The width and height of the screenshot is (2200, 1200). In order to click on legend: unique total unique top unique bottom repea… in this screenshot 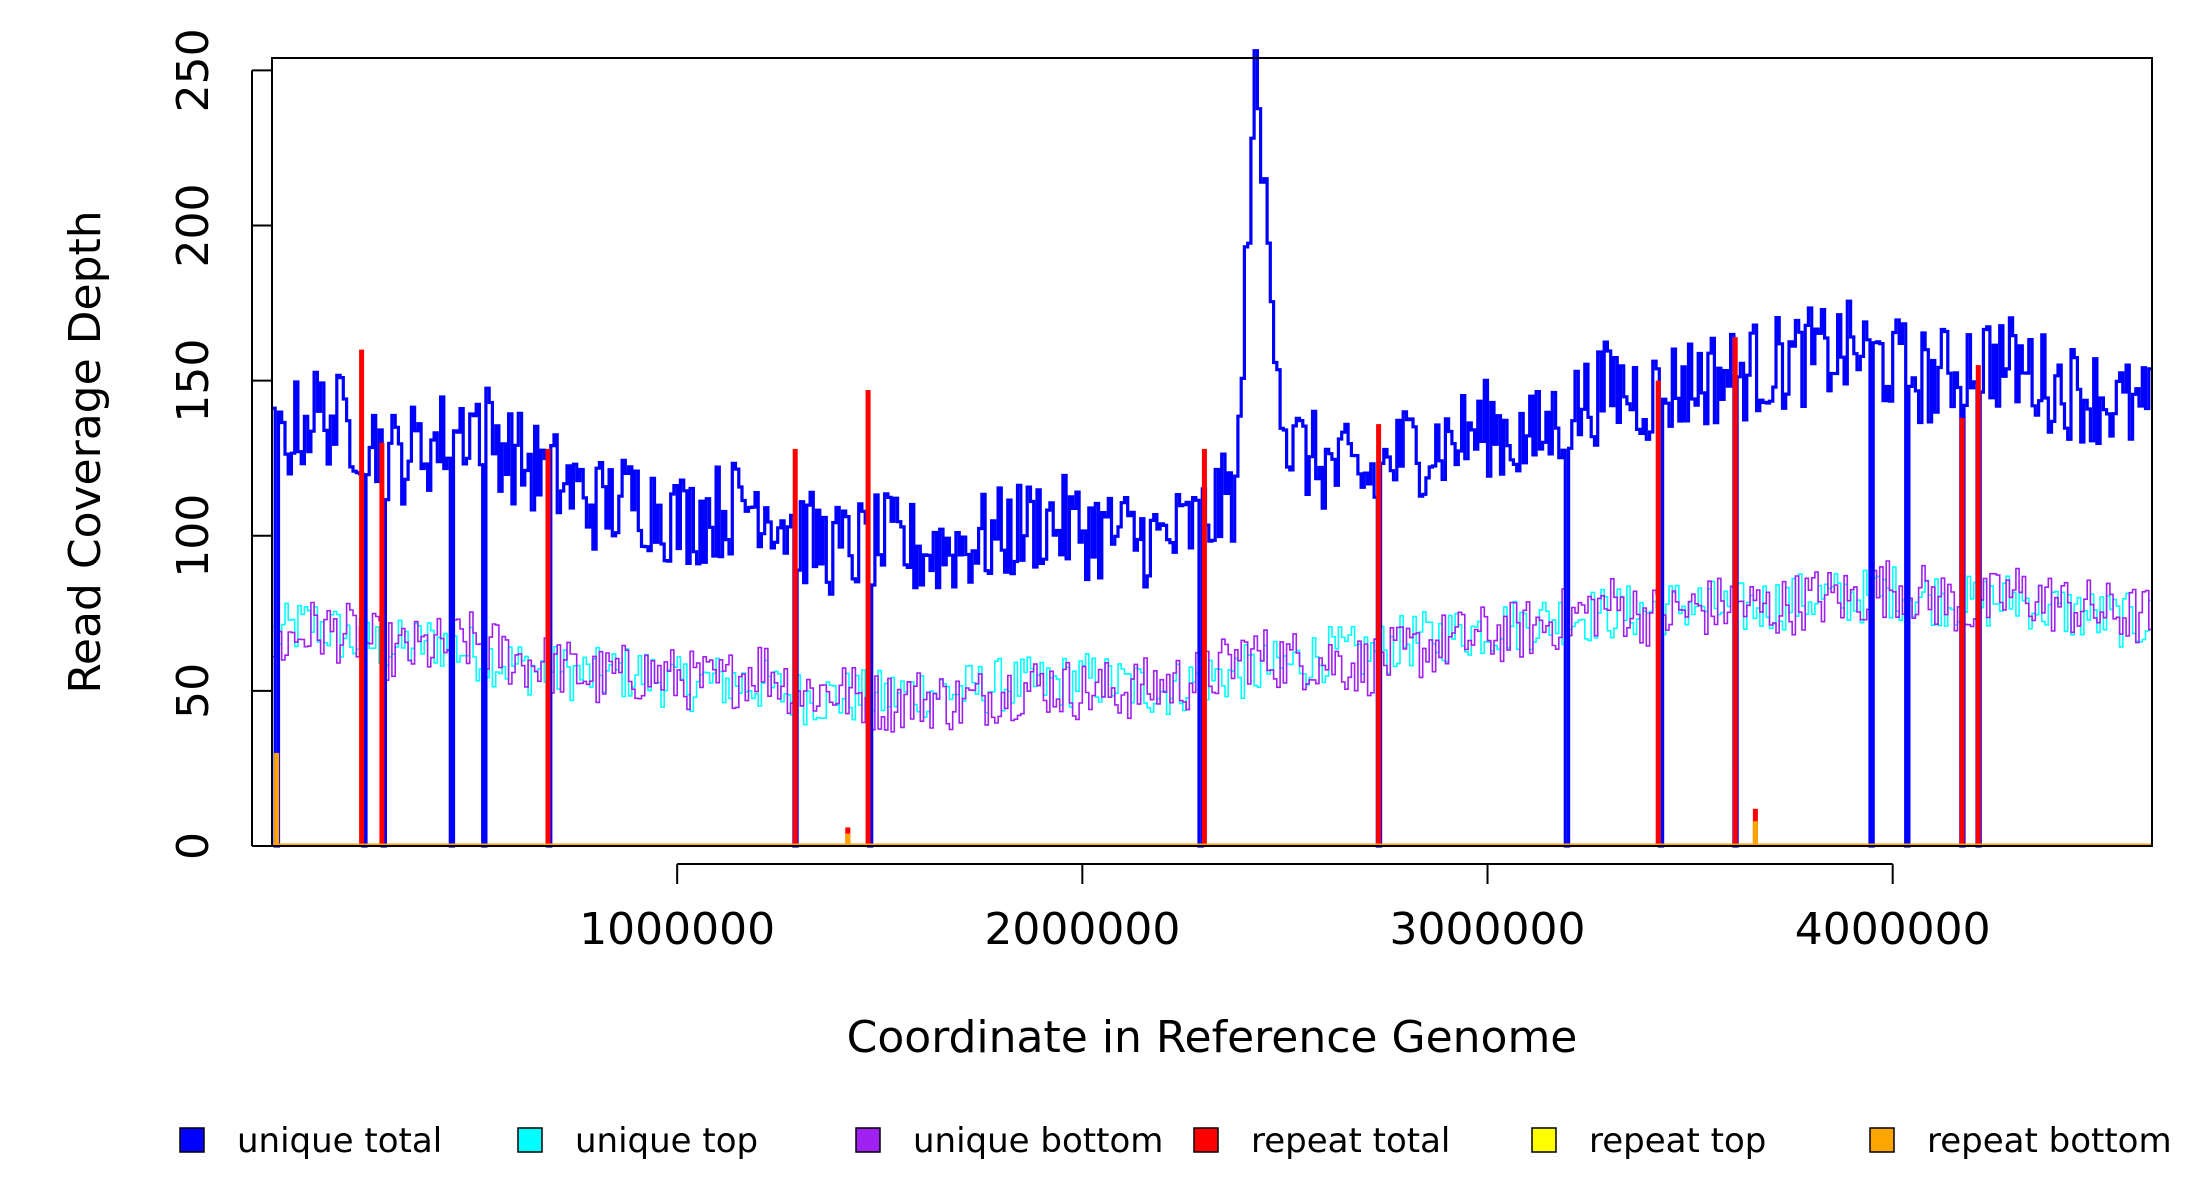, I will do `click(1175, 1141)`.